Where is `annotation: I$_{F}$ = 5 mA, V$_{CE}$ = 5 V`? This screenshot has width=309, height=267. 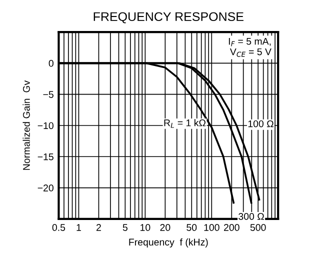 annotation: I$_{F}$ = 5 mA, V$_{CE}$ = 5 V is located at coordinates (250, 47).